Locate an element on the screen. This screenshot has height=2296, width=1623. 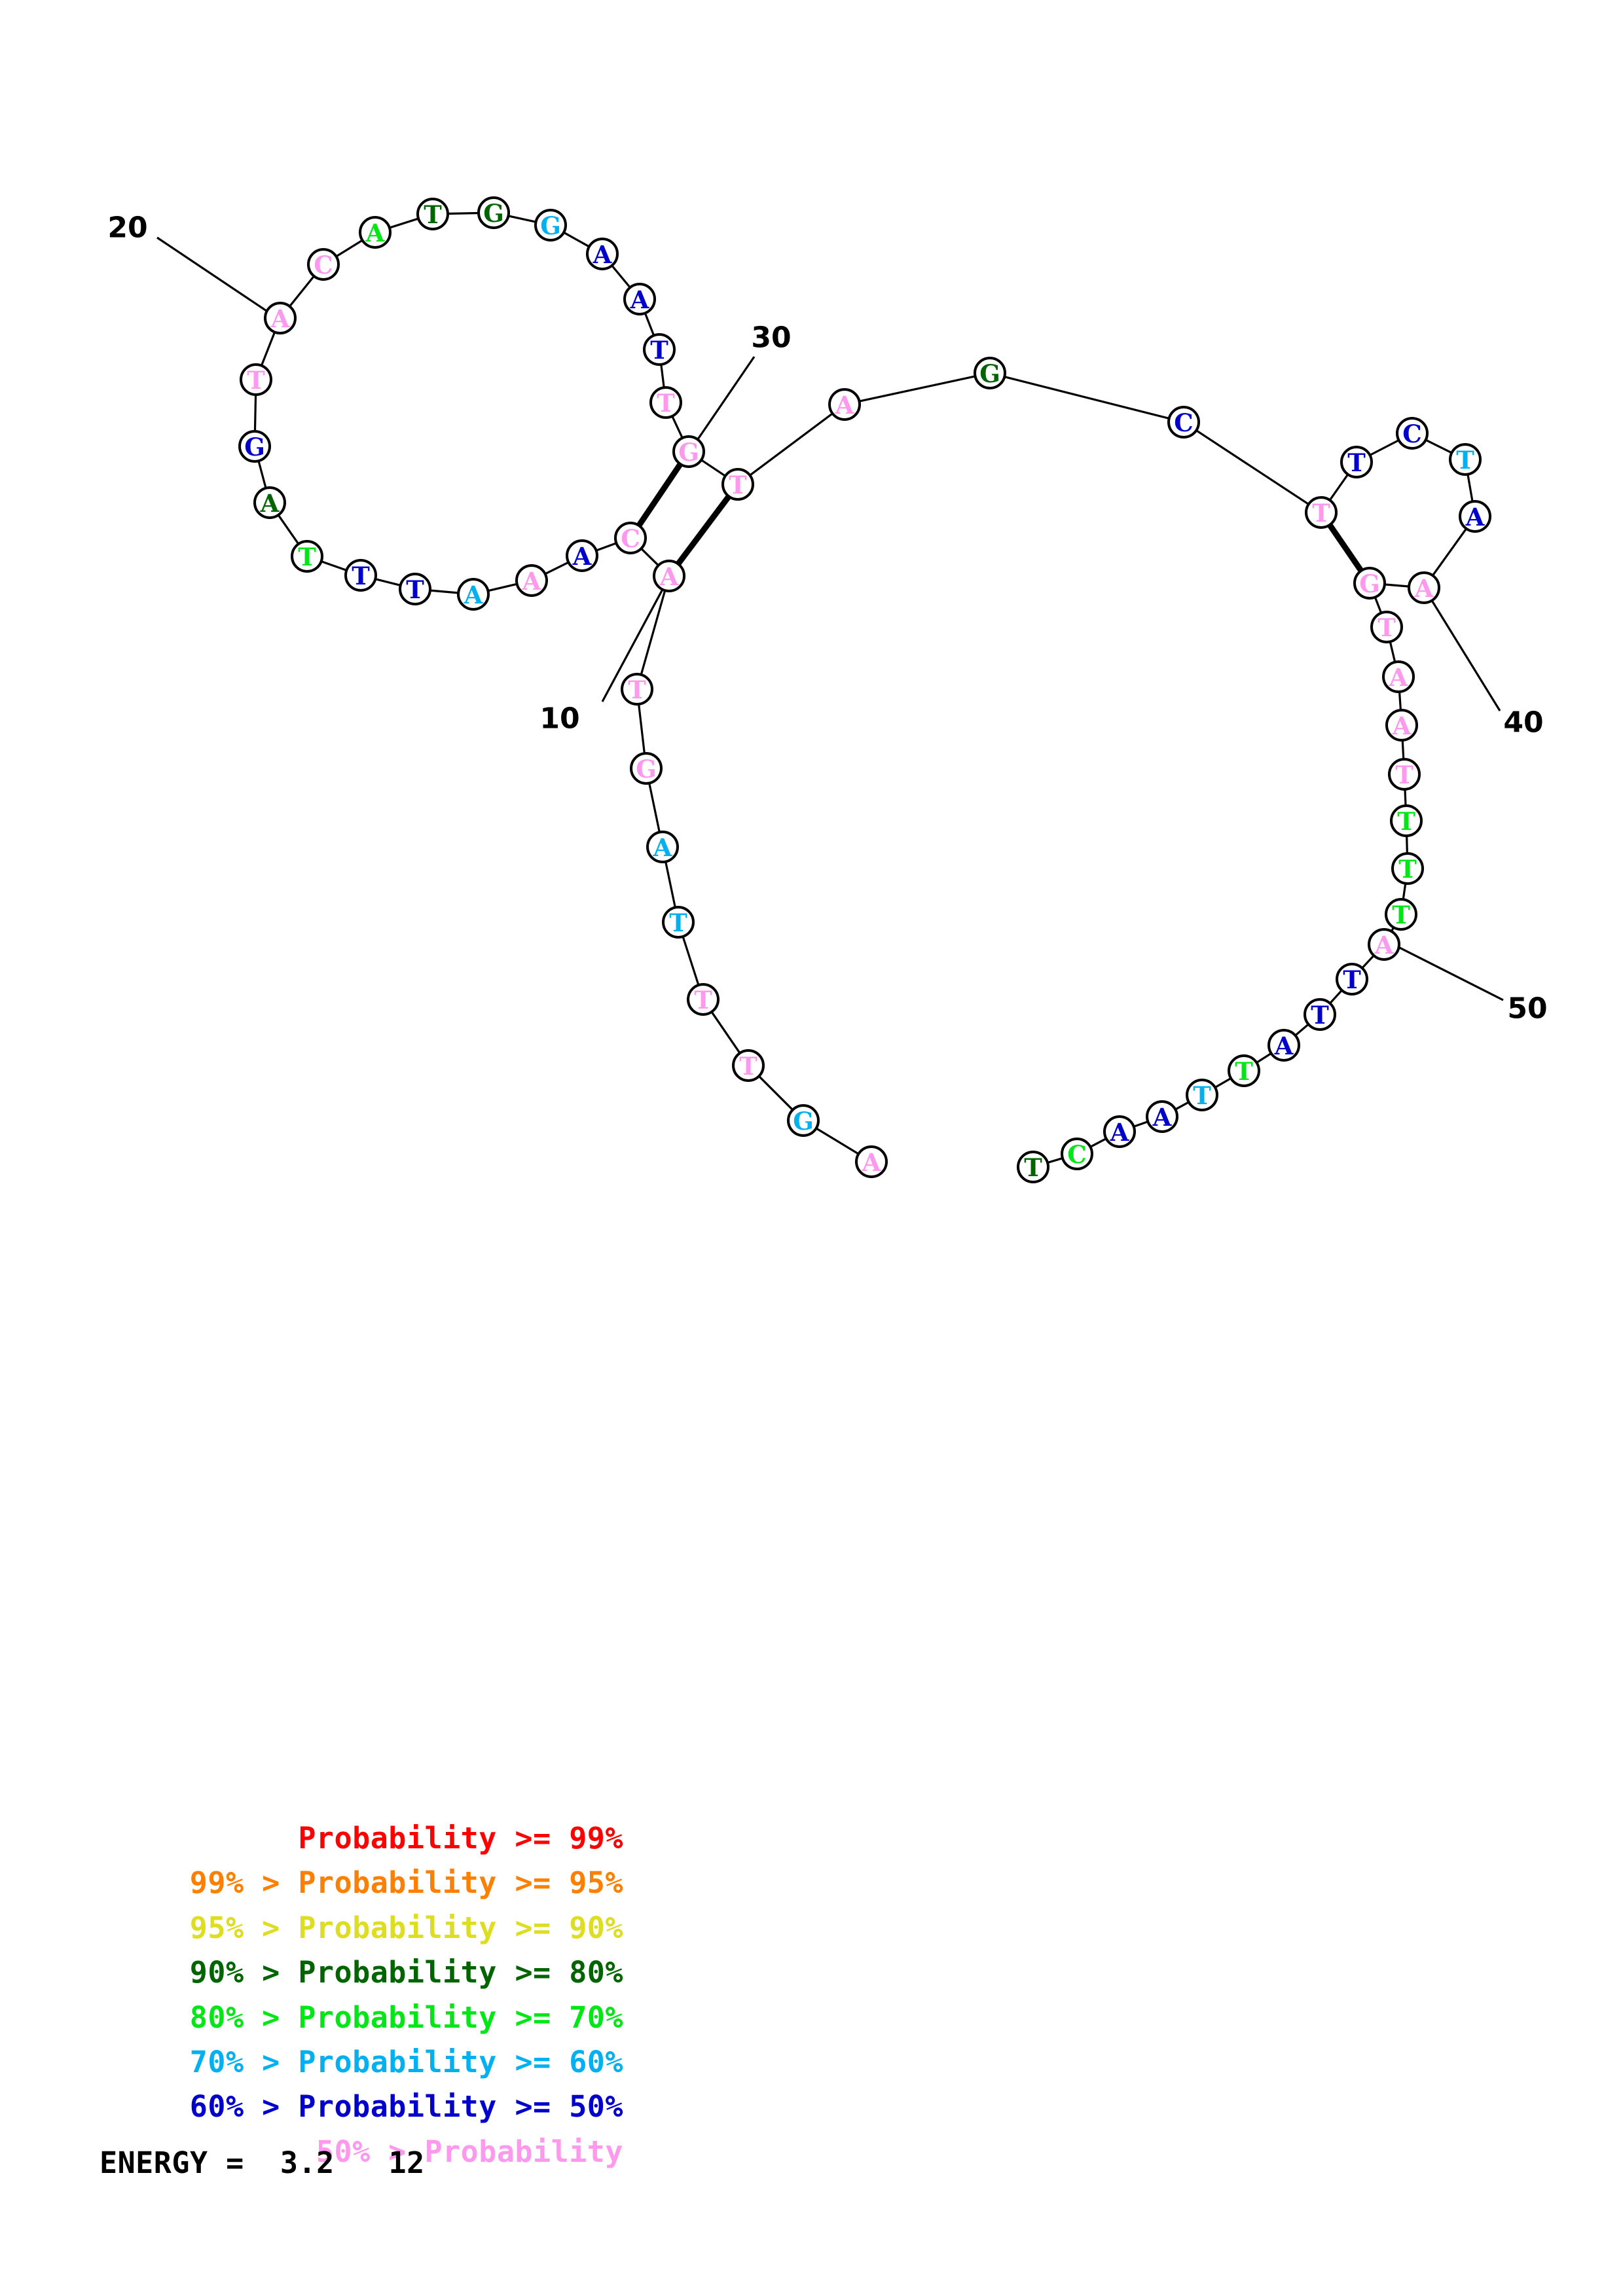
legend-row-p90: 95% > Probability >= 90% is located at coordinates (406, 1927).